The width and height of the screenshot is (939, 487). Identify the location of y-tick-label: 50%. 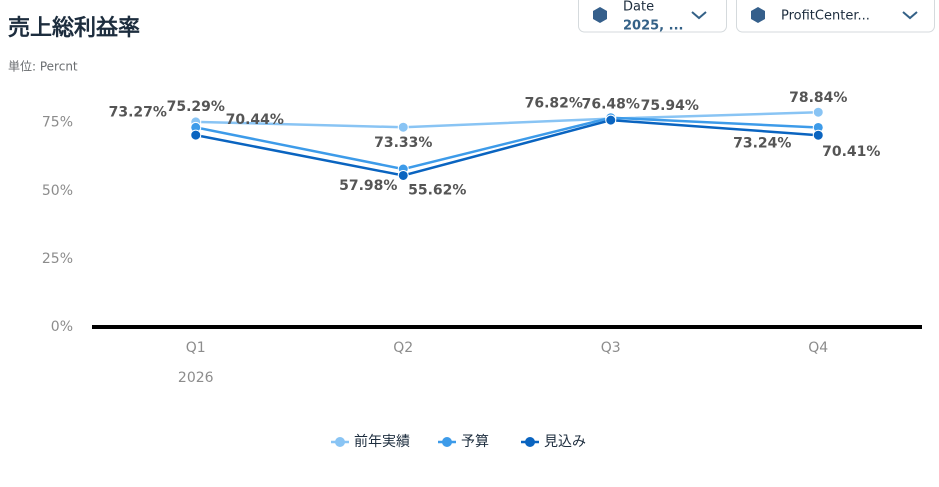
(57, 191).